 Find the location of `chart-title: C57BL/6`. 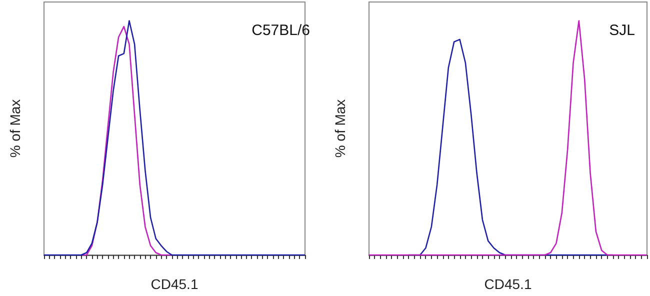

chart-title: C57BL/6 is located at coordinates (281, 30).